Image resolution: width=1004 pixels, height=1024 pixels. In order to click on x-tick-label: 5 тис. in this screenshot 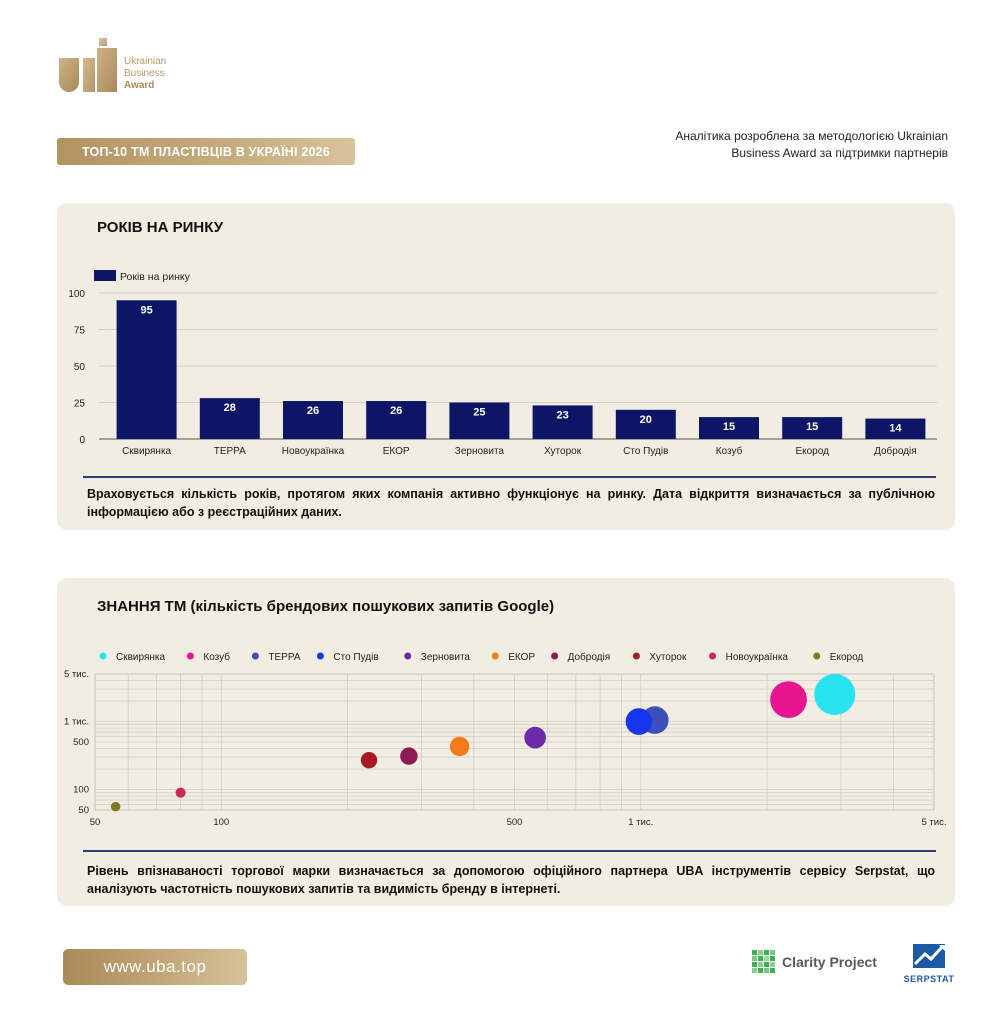, I will do `click(934, 822)`.